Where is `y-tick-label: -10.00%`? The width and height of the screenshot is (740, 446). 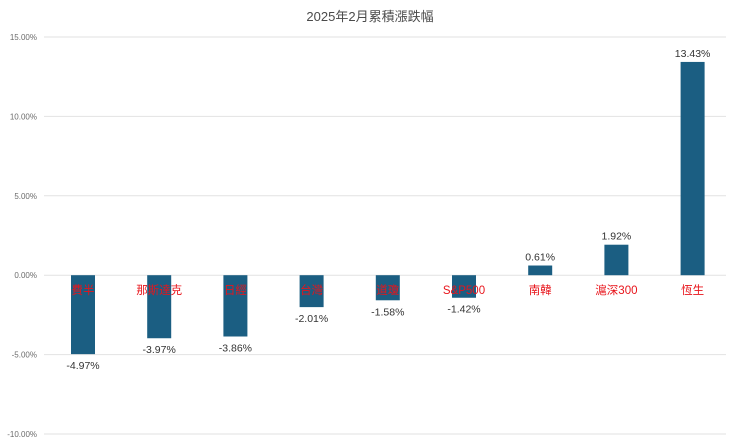 y-tick-label: -10.00% is located at coordinates (22, 434).